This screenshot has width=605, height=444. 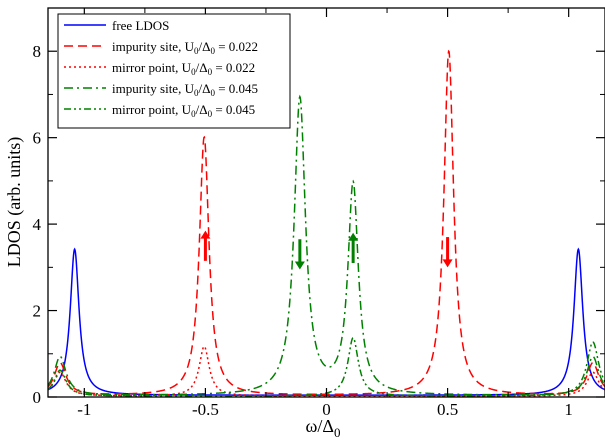 I want to click on x-tick-label-3: 0.5, so click(x=447, y=409).